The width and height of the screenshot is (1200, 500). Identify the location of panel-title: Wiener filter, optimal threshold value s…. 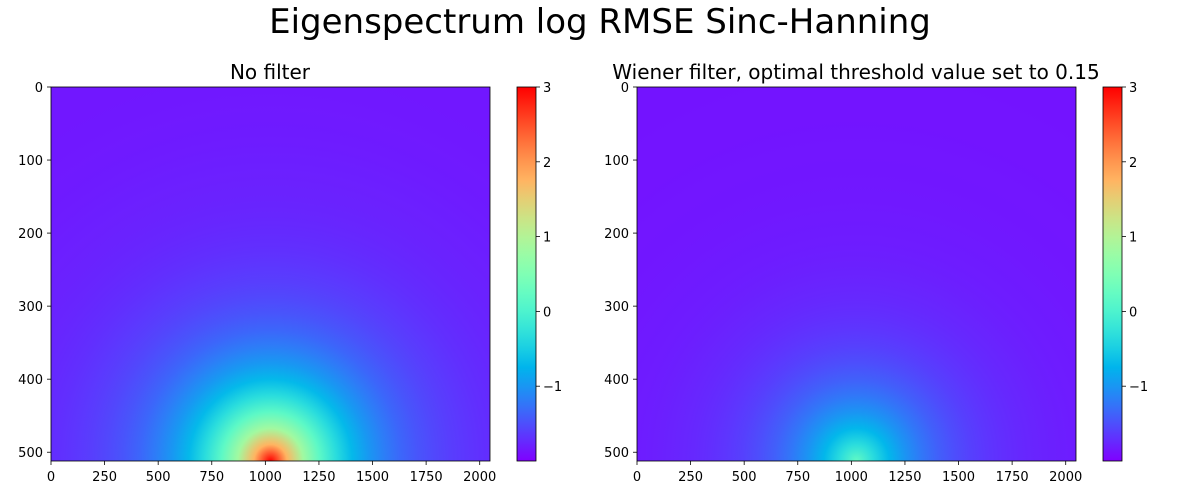
(855, 72).